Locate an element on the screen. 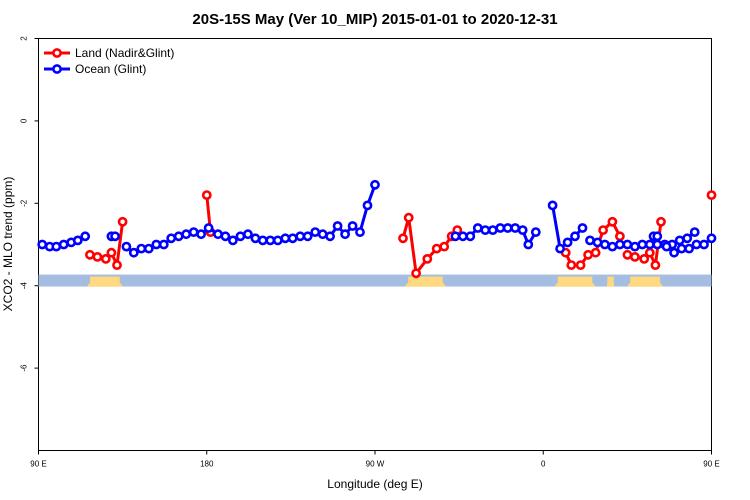  series-land is located at coordinates (401, 234).